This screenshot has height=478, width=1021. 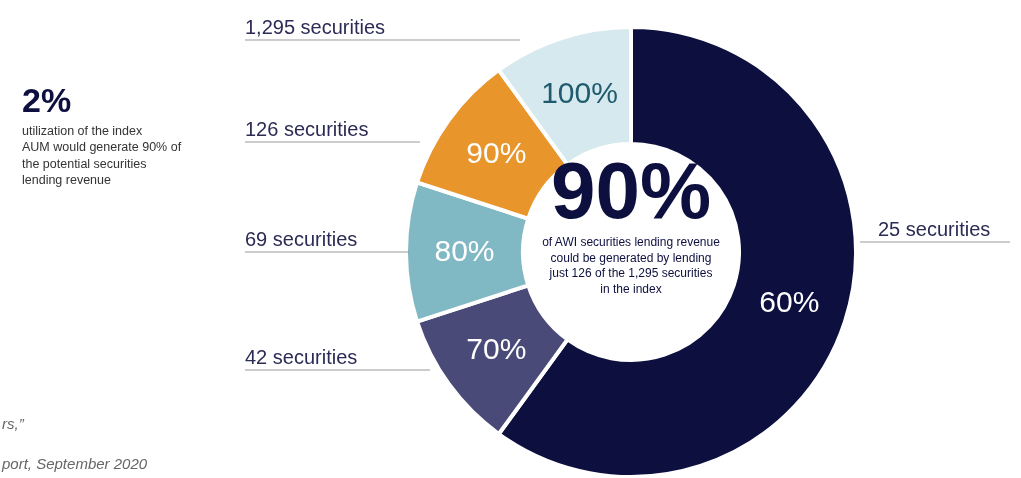 I want to click on slice-label: 42 securities, so click(x=301, y=357).